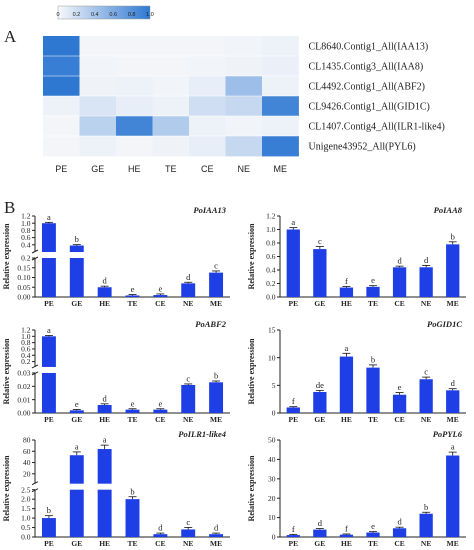  What do you see at coordinates (26, 527) in the screenshot?
I see `y-tick-label: 0.5` at bounding box center [26, 527].